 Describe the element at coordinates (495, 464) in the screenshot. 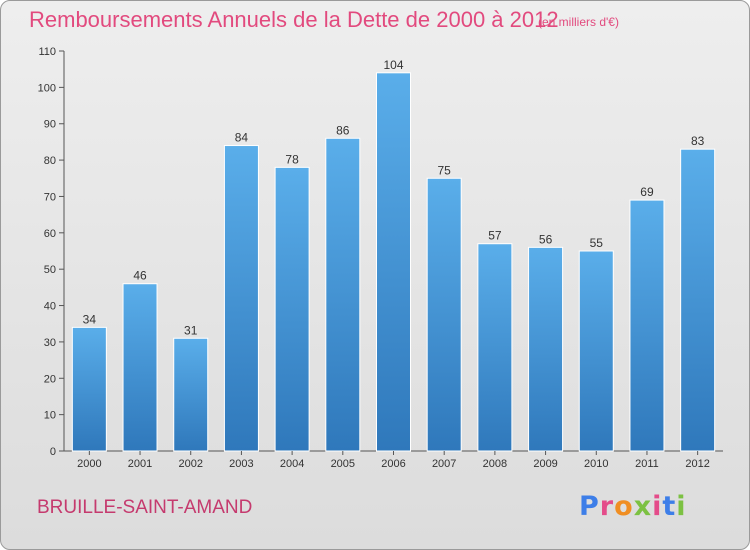

I see `x-tick-label: 2008` at that location.